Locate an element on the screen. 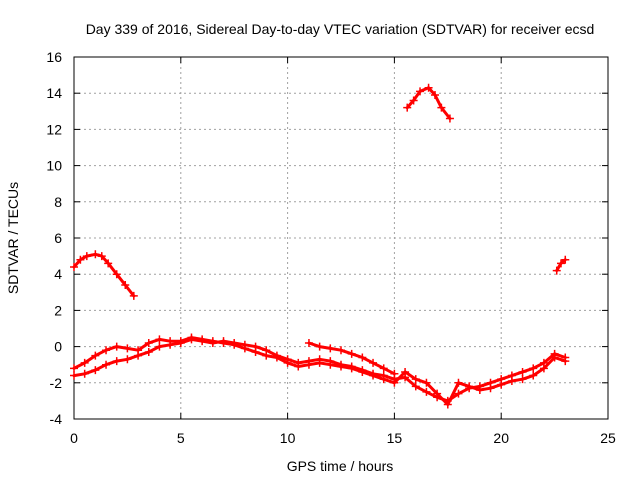  y-tick-label: 4 is located at coordinates (58, 274).